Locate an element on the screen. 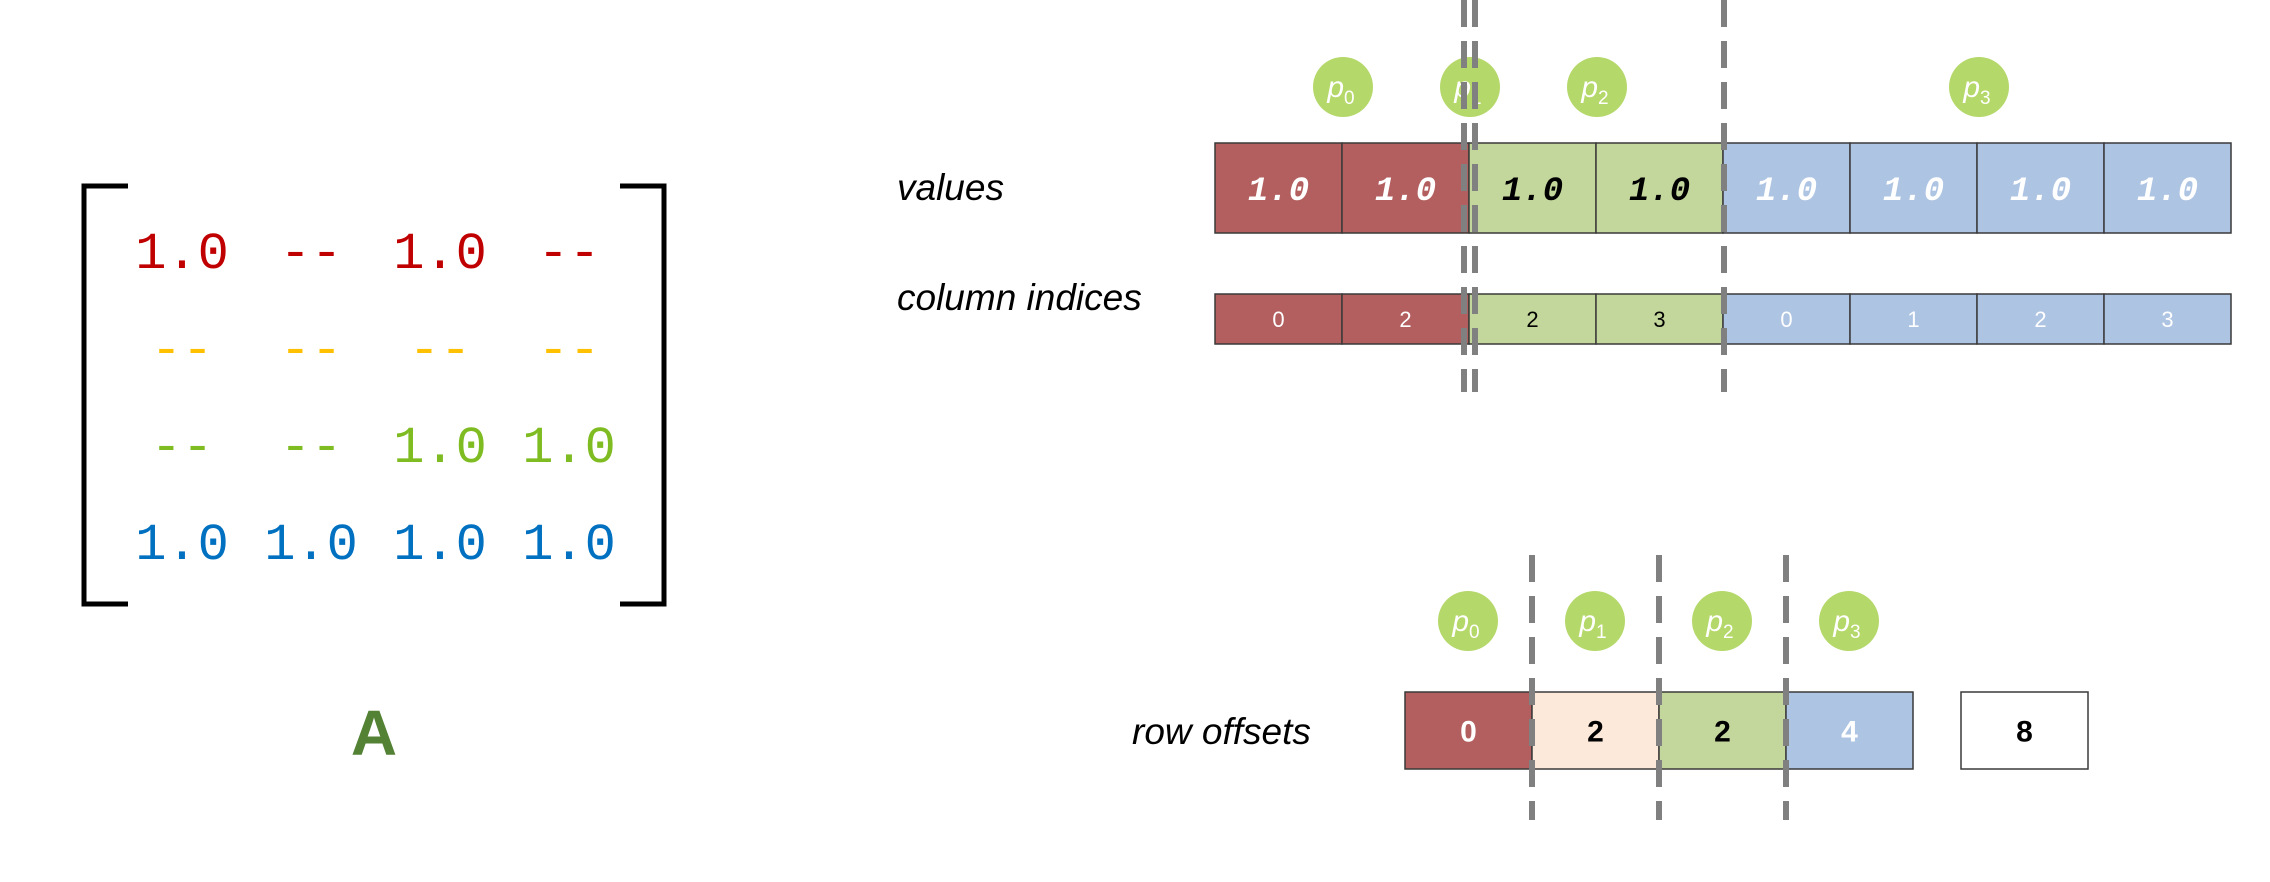 This screenshot has height=882, width=2270. partition-badge-label: p1 is located at coordinates (1592, 624).